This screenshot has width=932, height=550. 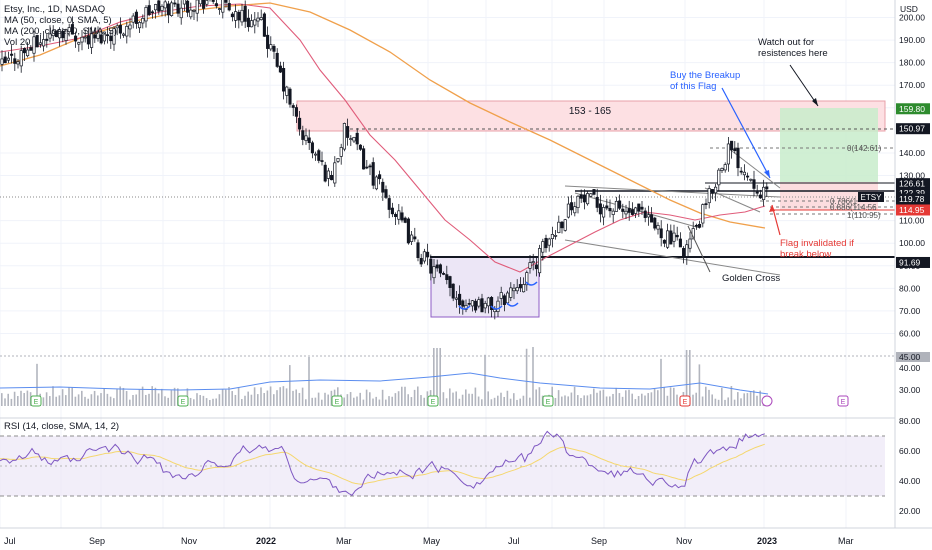 I want to click on price-tag, so click(x=913, y=262).